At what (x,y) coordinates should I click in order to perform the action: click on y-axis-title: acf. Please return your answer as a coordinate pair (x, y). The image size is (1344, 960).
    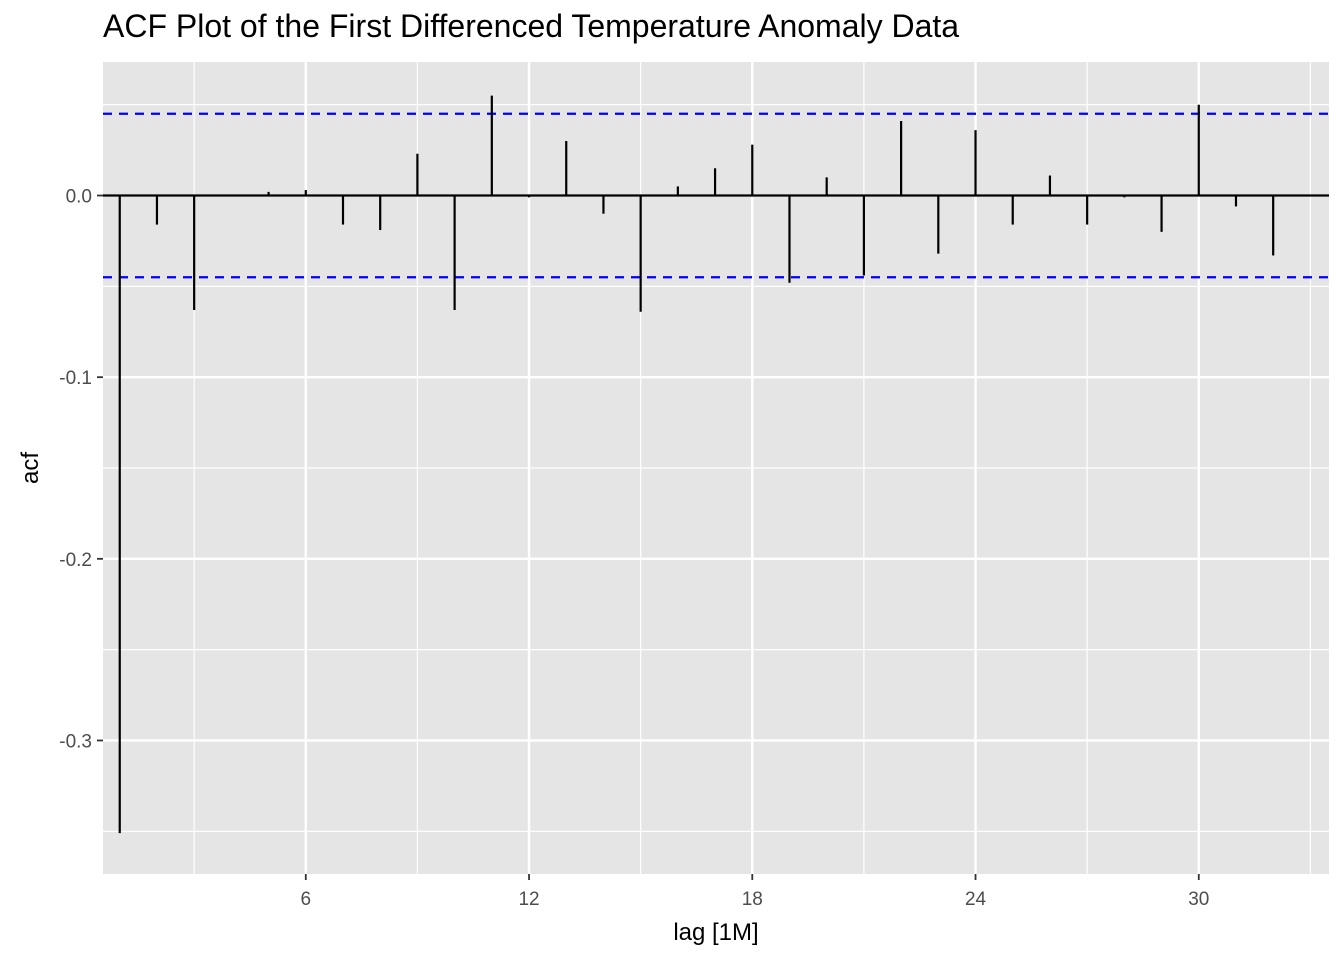
    Looking at the image, I should click on (30, 468).